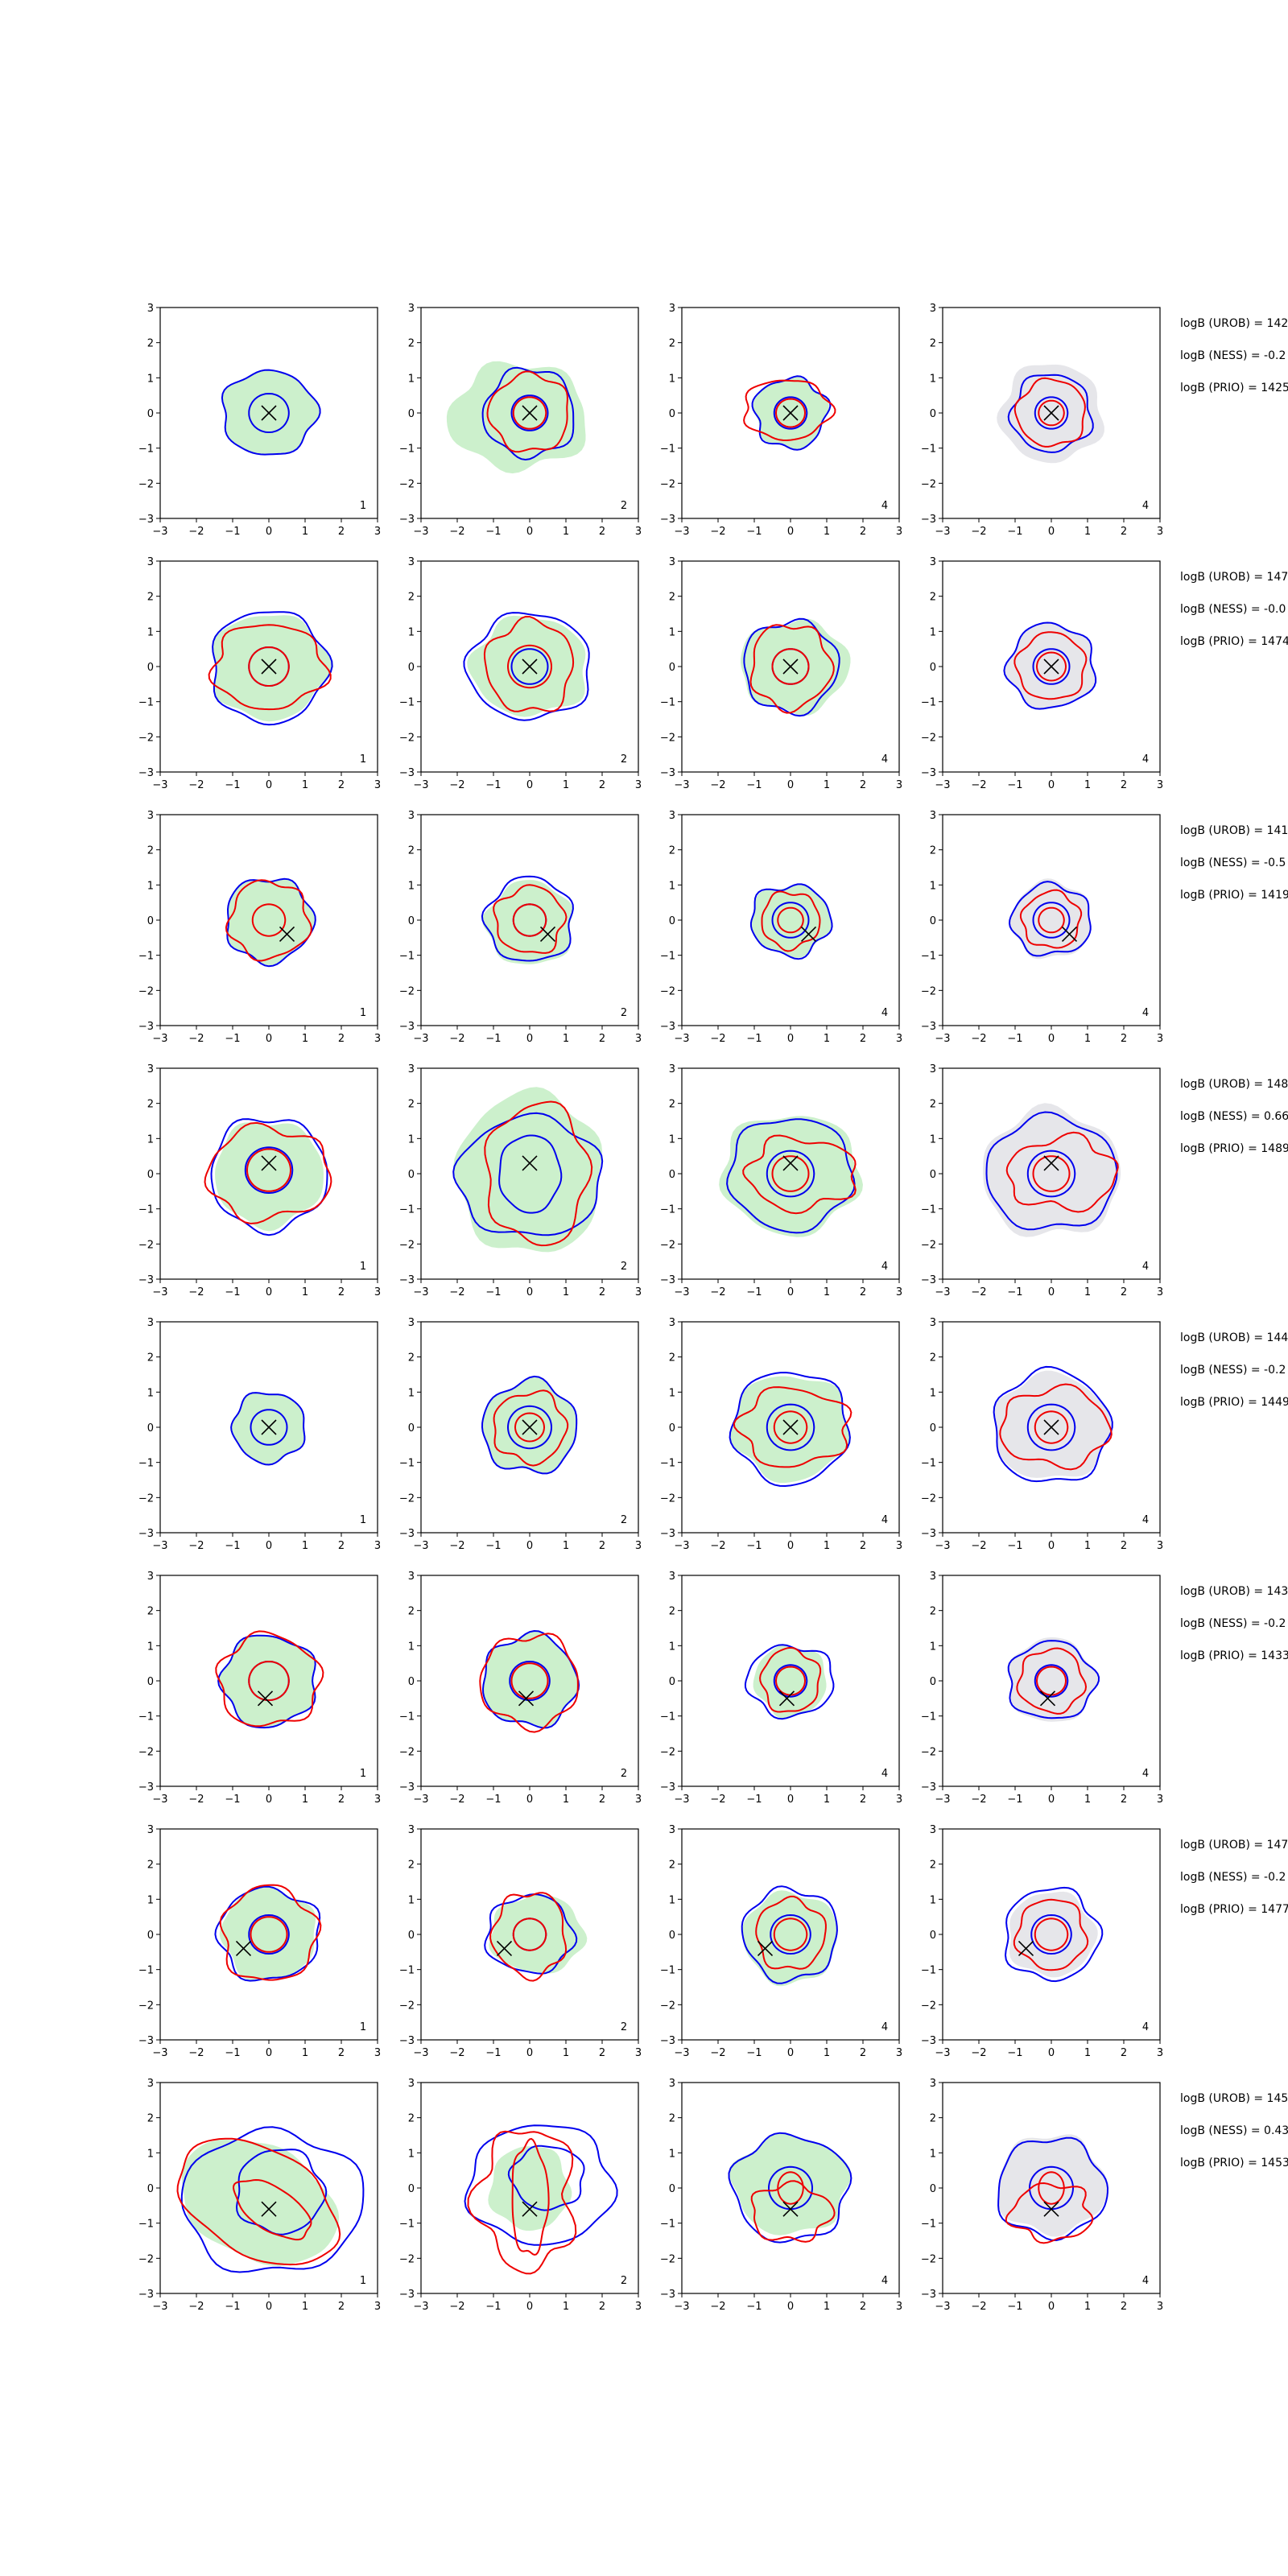  Describe the element at coordinates (1234, 323) in the screenshot. I see `logB-annotation: logB (UROB) = 142` at that location.